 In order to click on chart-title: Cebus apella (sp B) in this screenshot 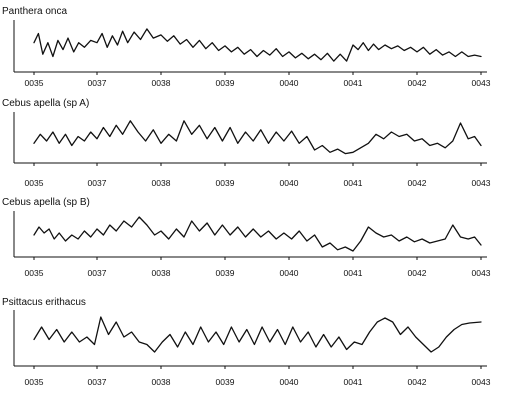, I will do `click(46, 202)`.